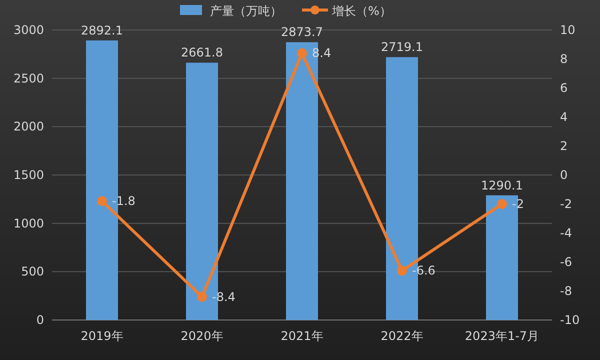 The width and height of the screenshot is (600, 360). What do you see at coordinates (202, 336) in the screenshot?
I see `x-tick-label: 2020年` at bounding box center [202, 336].